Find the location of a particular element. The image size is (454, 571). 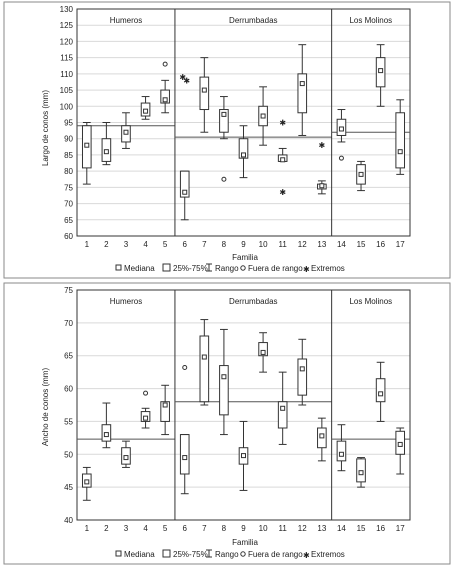

group-label: Derrumbadas is located at coordinates (253, 301).